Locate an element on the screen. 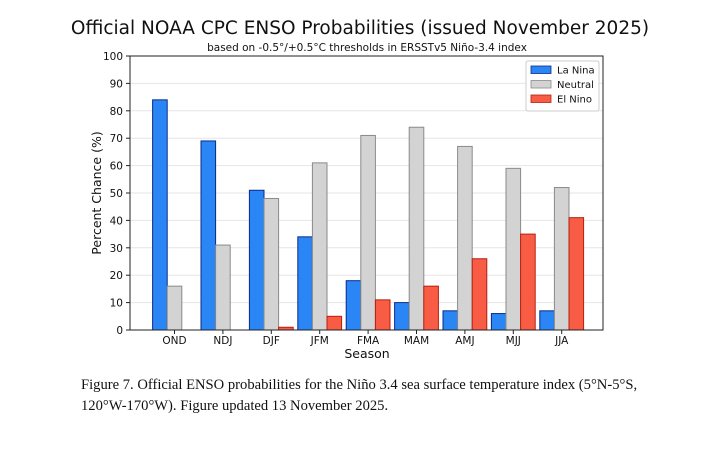 This screenshot has width=719, height=465. bar-el-nino-mam is located at coordinates (431, 308).